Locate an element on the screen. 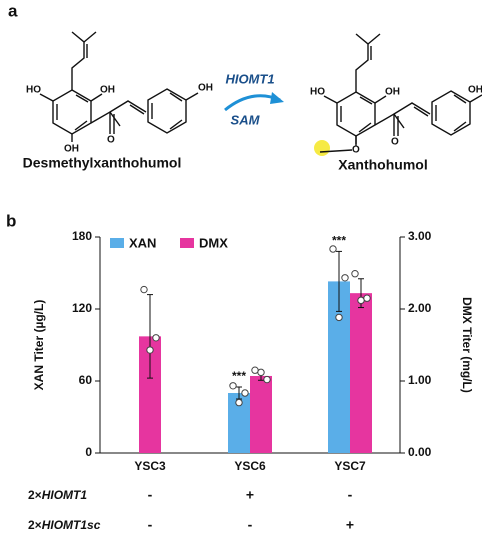  y2-tick-label: 0.00 is located at coordinates (420, 452).